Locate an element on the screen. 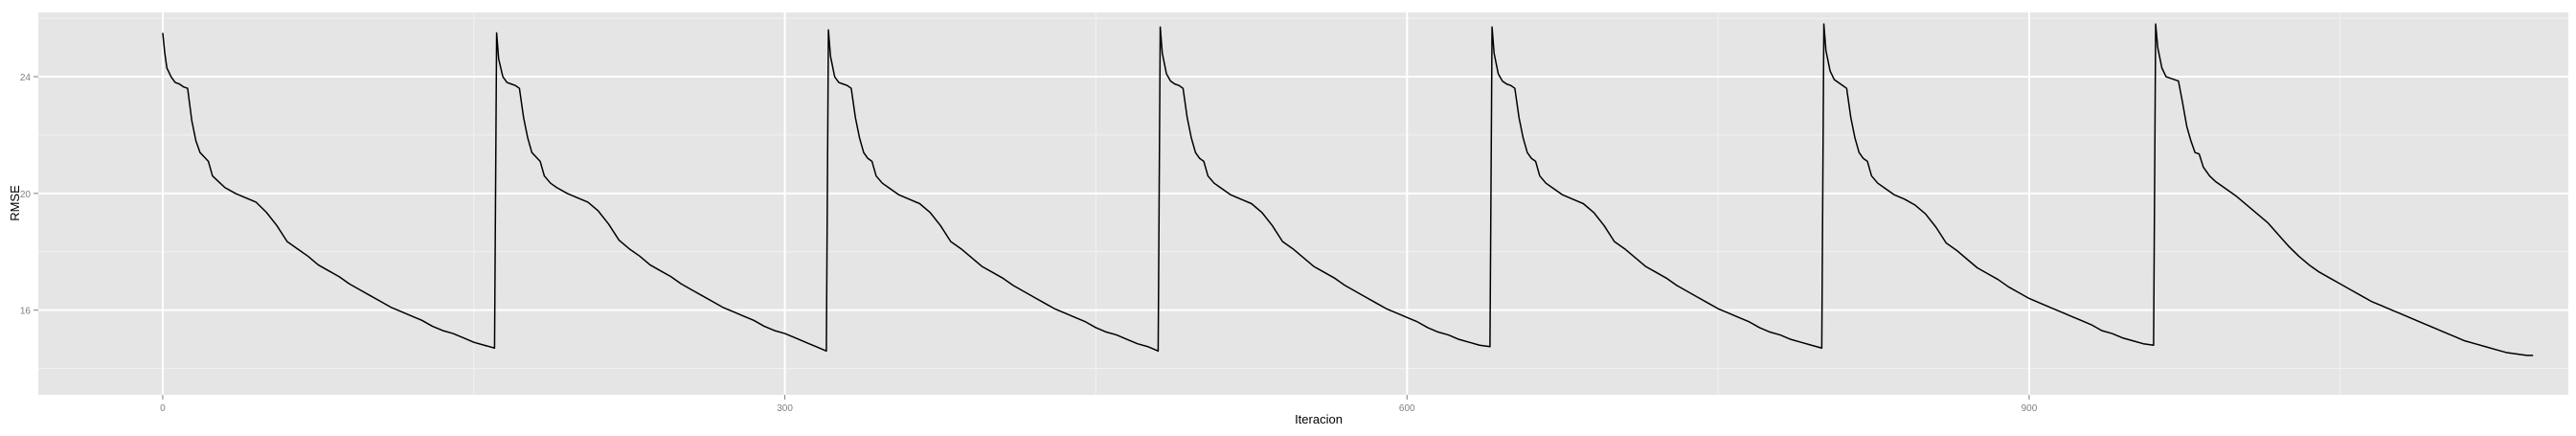  x-tick-label: 300 is located at coordinates (785, 408).